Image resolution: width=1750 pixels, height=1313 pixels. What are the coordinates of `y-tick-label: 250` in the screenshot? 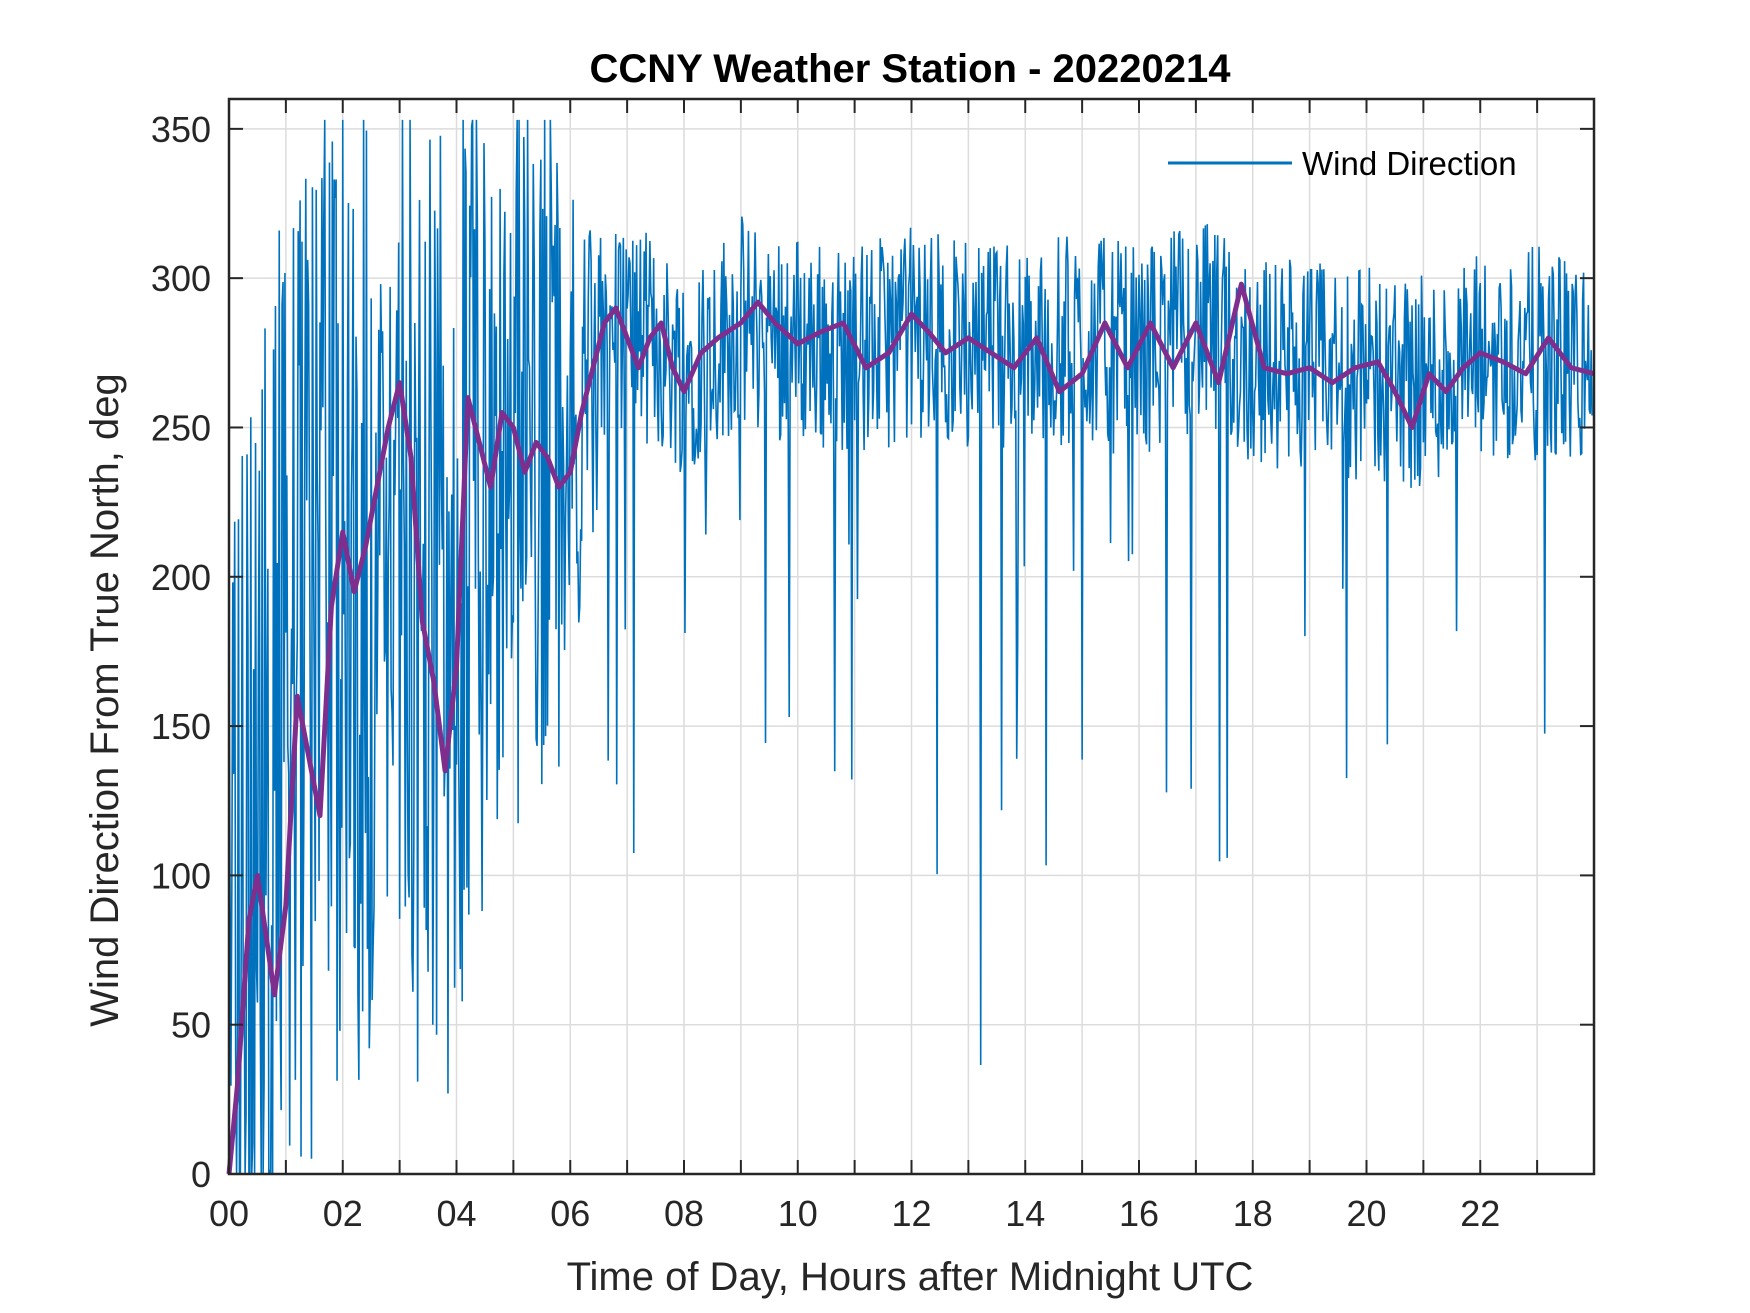 It's located at (181, 427).